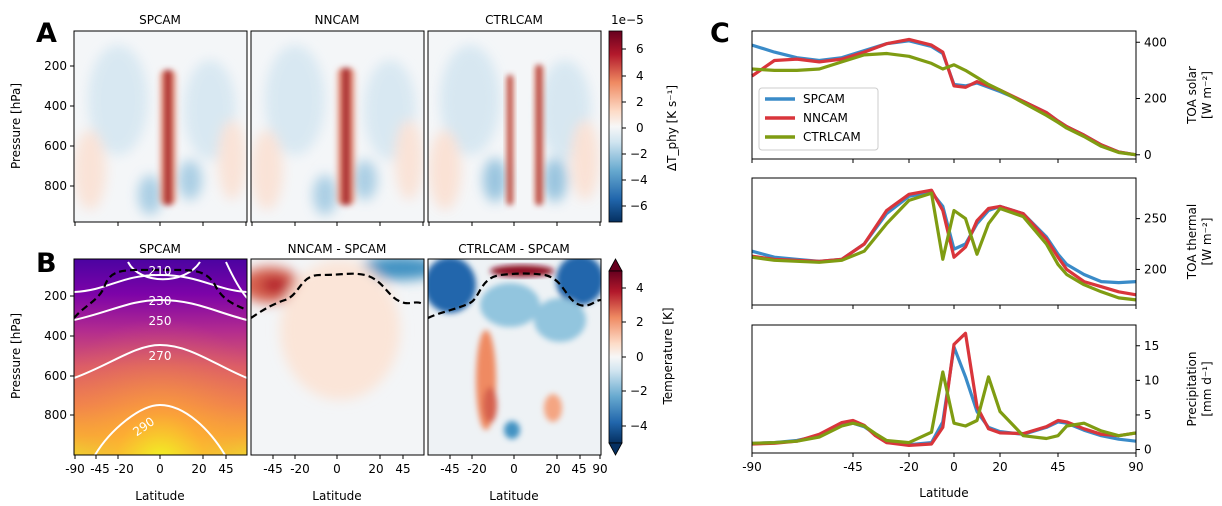 The image size is (1222, 506). I want to click on panel-letter-c: C, so click(720, 33).